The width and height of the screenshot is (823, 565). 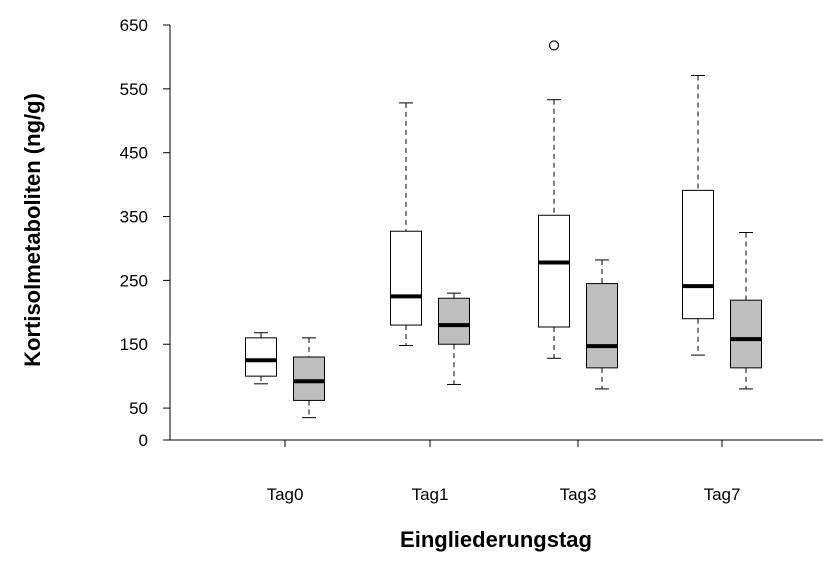 I want to click on x-tick-label: Tag0, so click(x=285, y=494).